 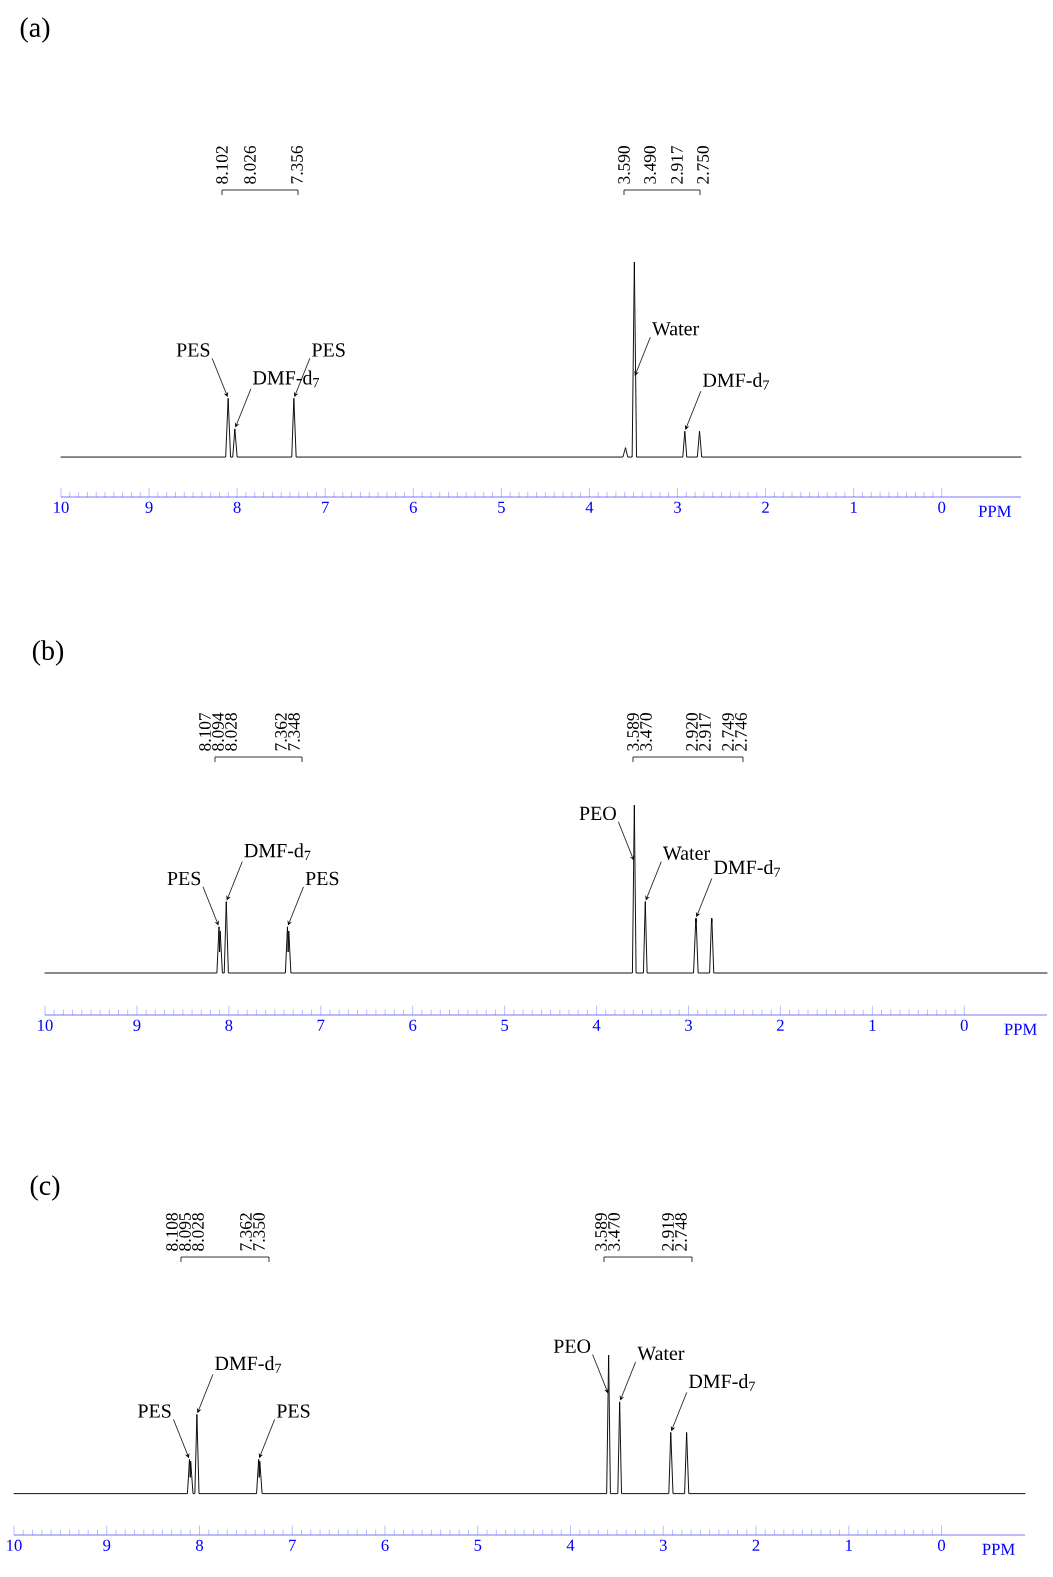 I want to click on text: 2.746, so click(x=741, y=731).